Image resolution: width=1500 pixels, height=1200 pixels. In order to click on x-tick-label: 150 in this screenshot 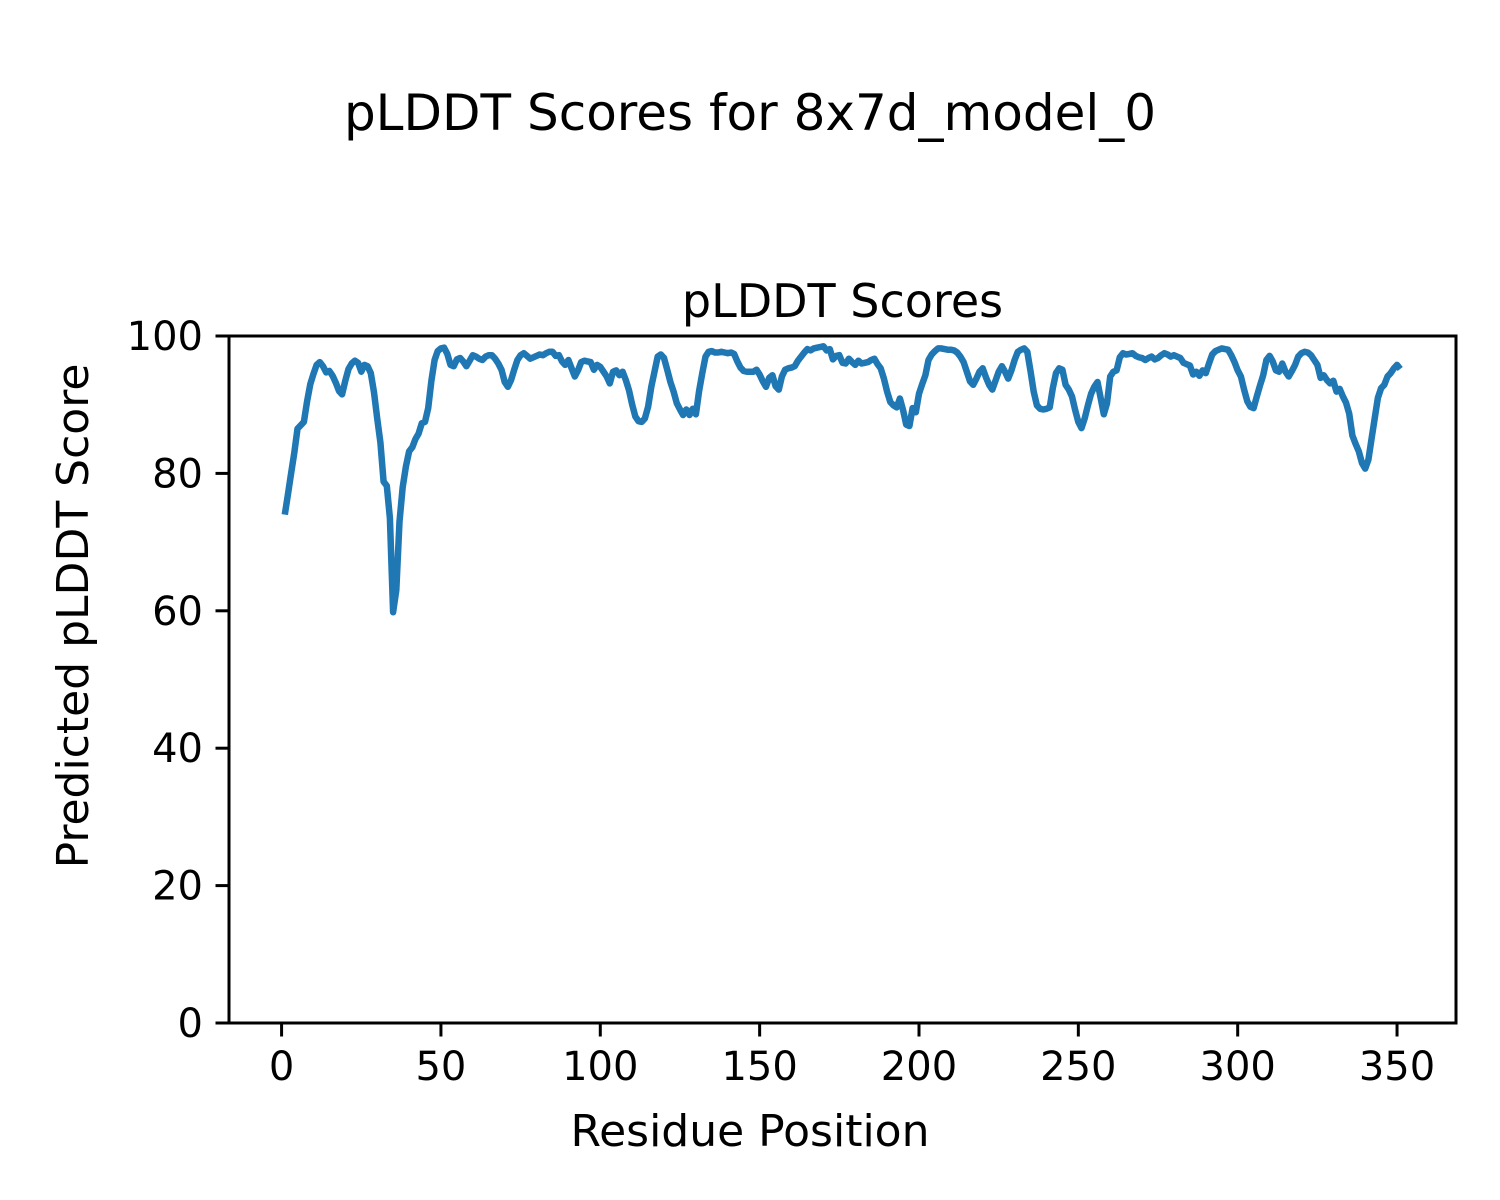, I will do `click(759, 1067)`.